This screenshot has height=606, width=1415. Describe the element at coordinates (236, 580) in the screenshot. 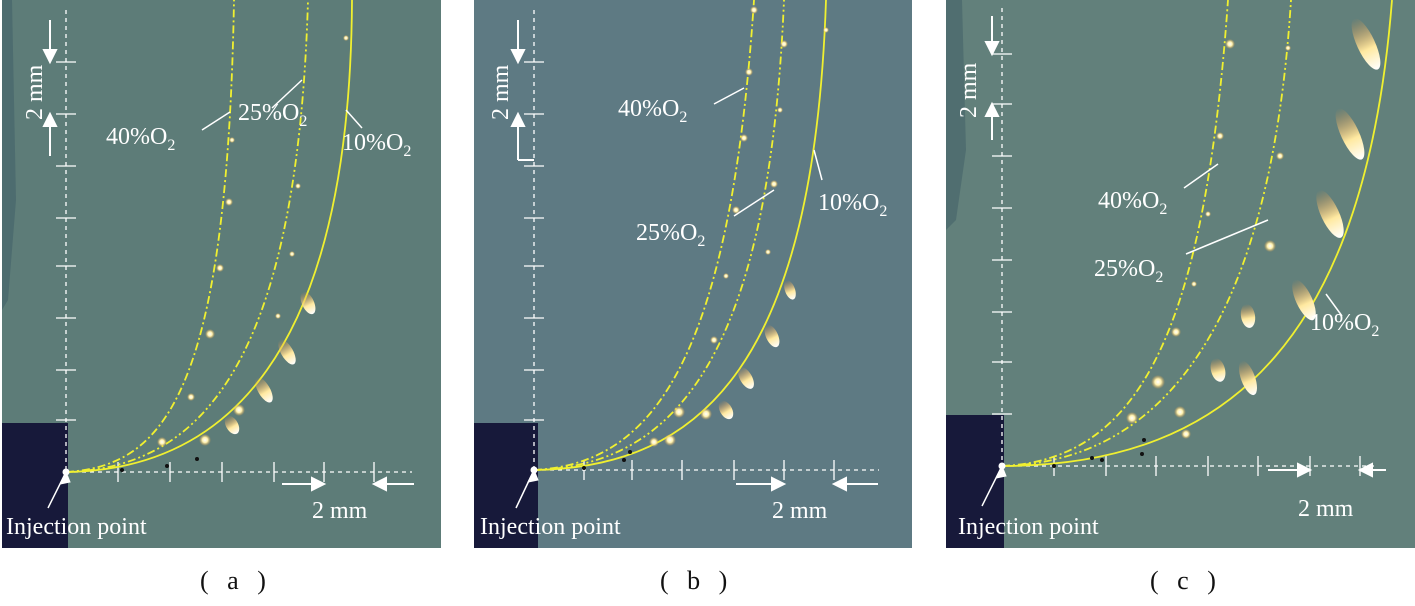

I see `caption-a: ( a )` at that location.